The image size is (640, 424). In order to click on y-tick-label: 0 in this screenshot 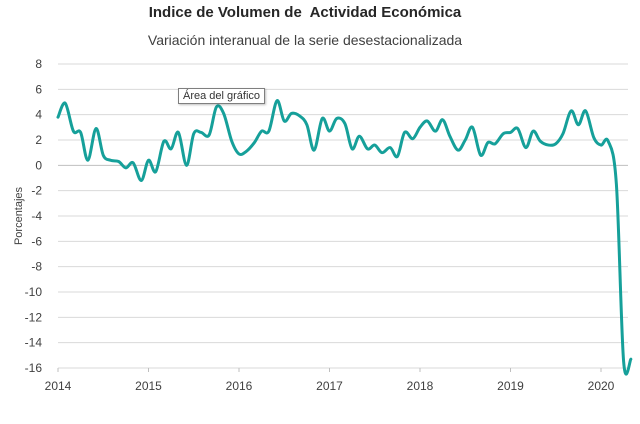, I will do `click(38, 165)`.